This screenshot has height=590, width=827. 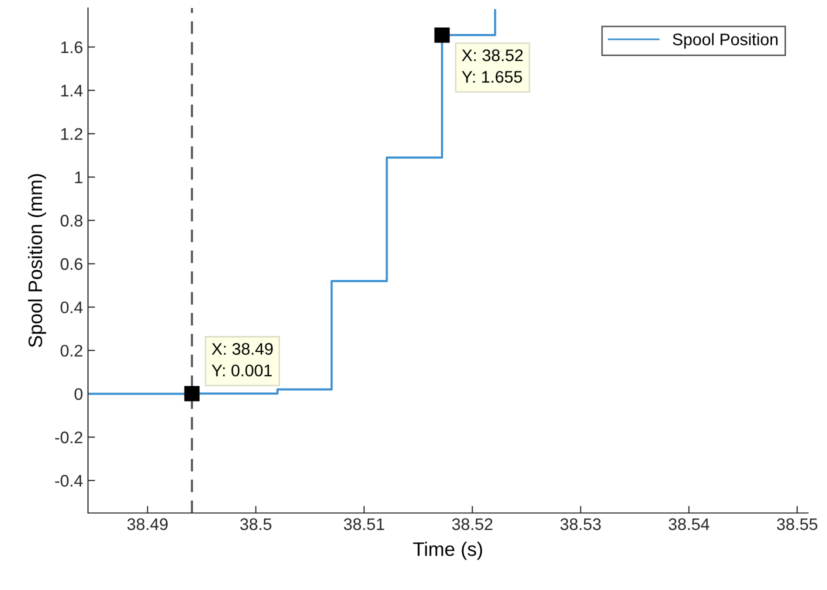 I want to click on y-tick-label: 0.6, so click(x=71, y=264).